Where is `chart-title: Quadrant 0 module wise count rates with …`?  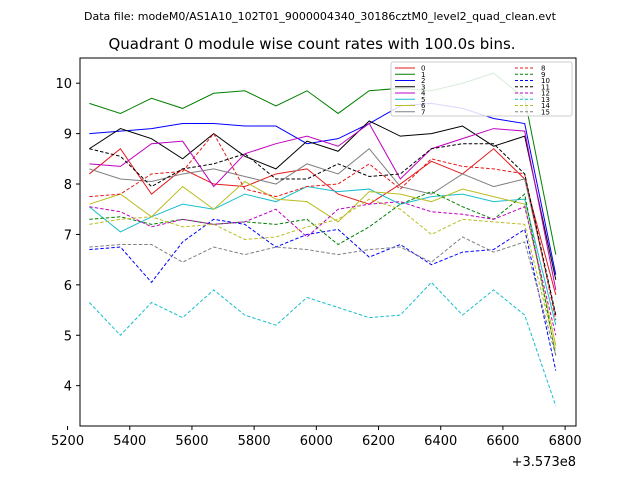 chart-title: Quadrant 0 module wise count rates with … is located at coordinates (311, 44).